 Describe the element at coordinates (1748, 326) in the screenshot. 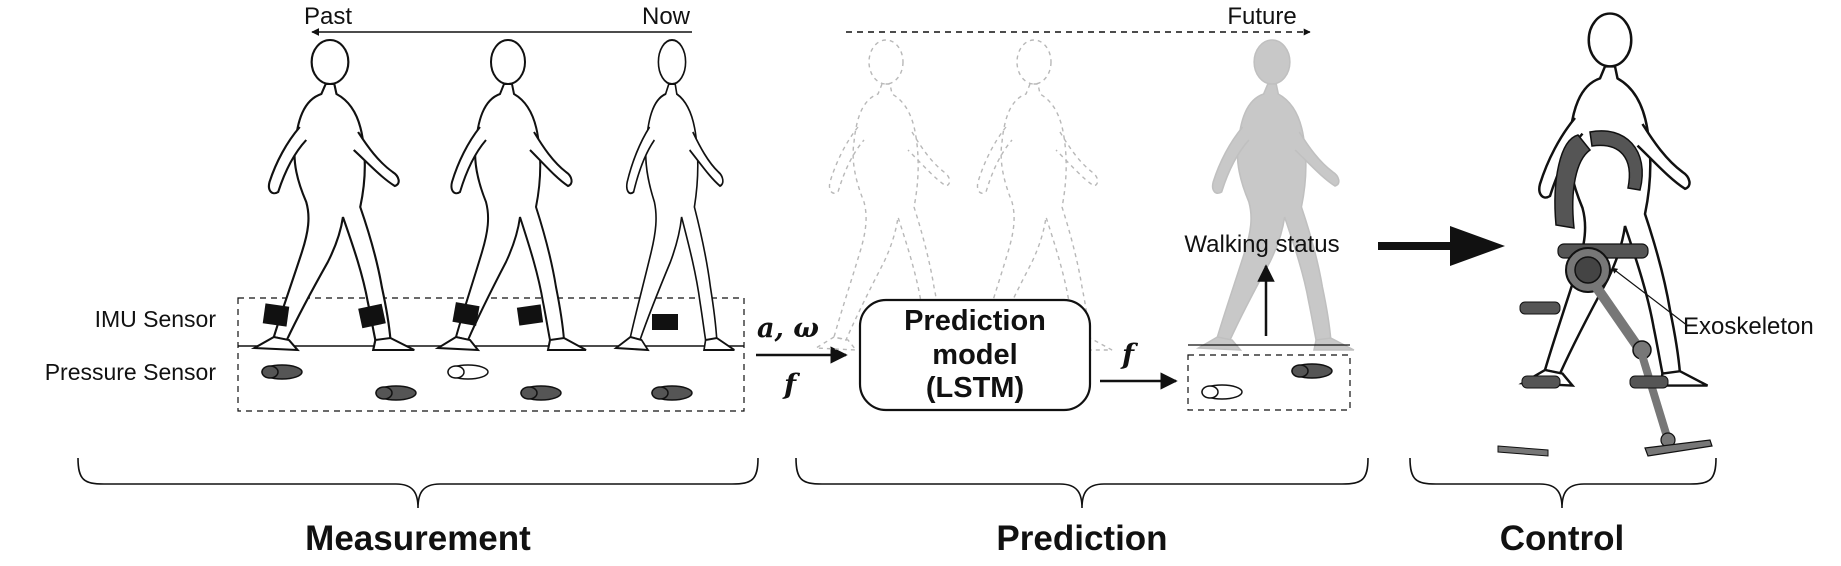

I see `exoskeleton-label: Exoskeleton` at that location.